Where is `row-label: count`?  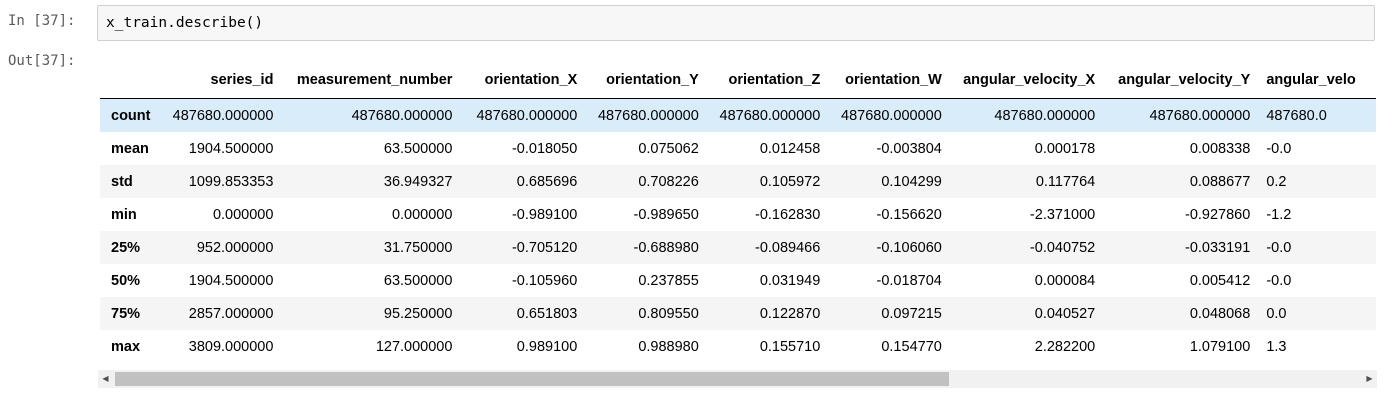 row-label: count is located at coordinates (131, 115).